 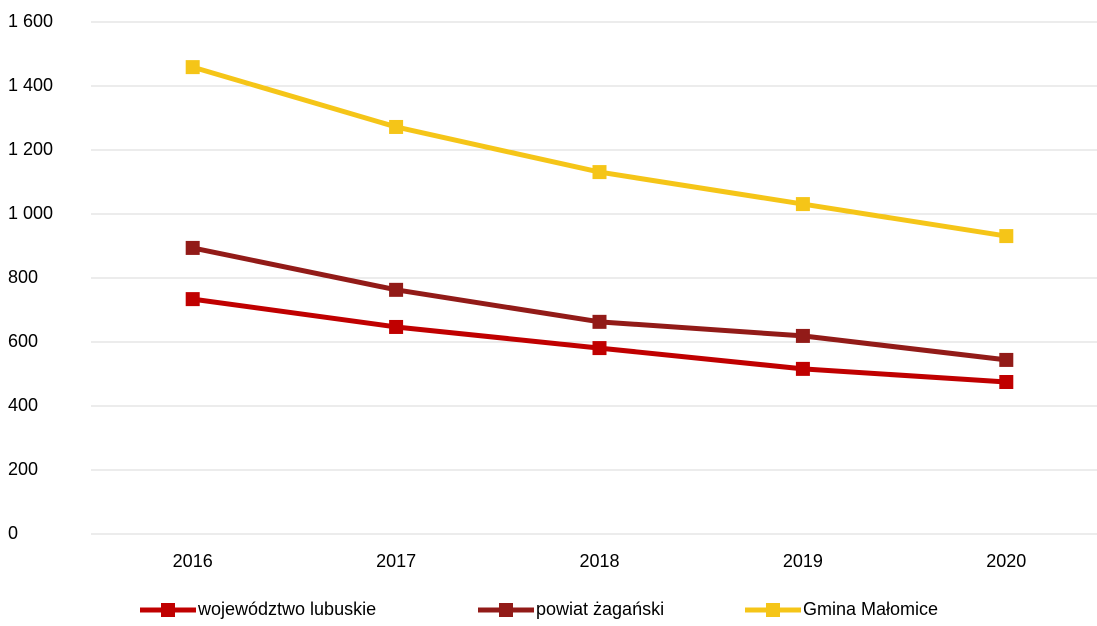 What do you see at coordinates (599, 561) in the screenshot?
I see `x-tick-label: 2018` at bounding box center [599, 561].